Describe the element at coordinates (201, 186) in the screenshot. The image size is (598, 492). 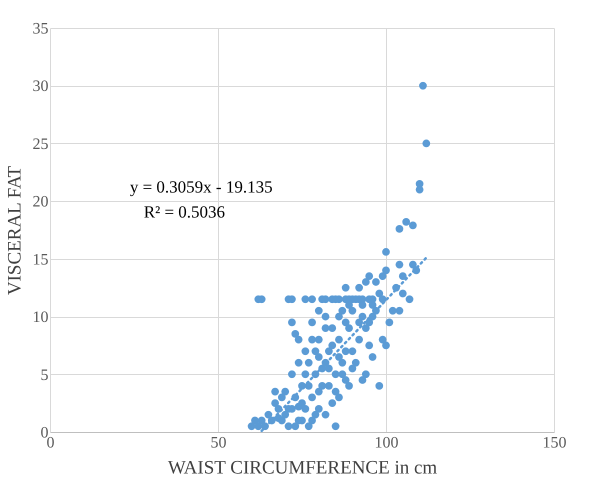
I see `annotation: y = 0.3059x - 19.135` at that location.